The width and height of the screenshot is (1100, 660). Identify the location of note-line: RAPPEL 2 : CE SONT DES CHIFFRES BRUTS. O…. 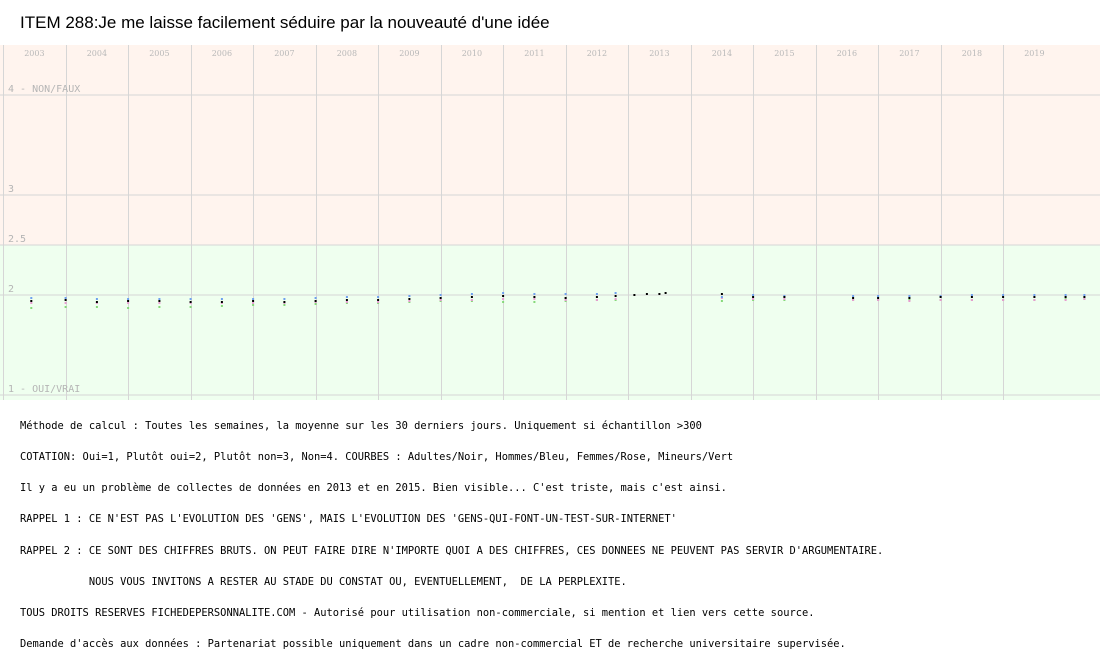
(452, 550).